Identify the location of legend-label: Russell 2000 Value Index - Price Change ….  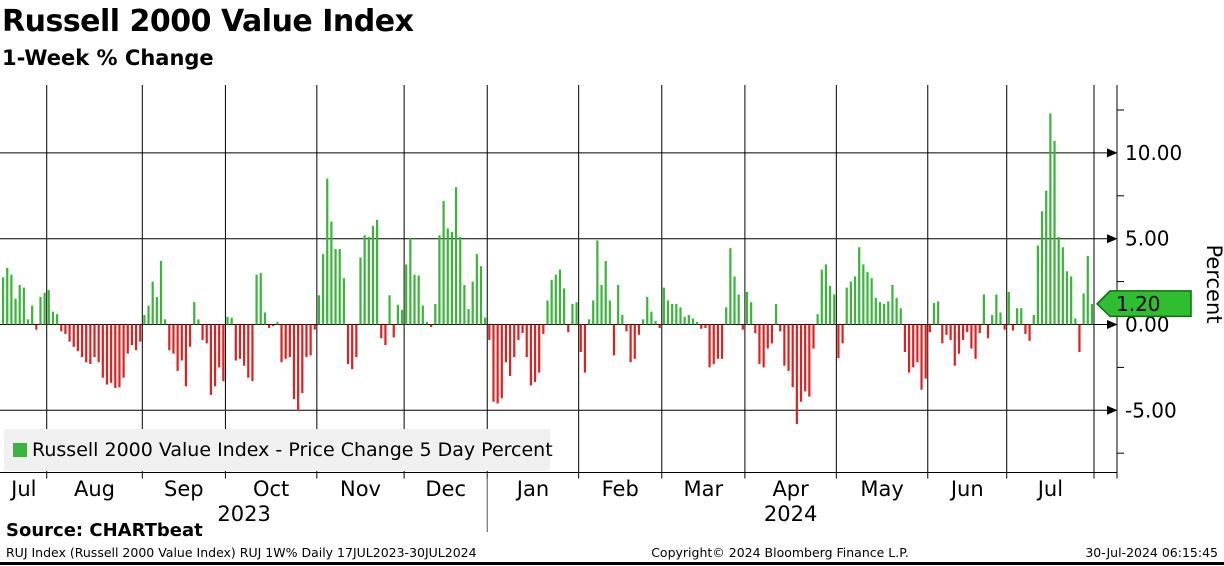
(292, 450).